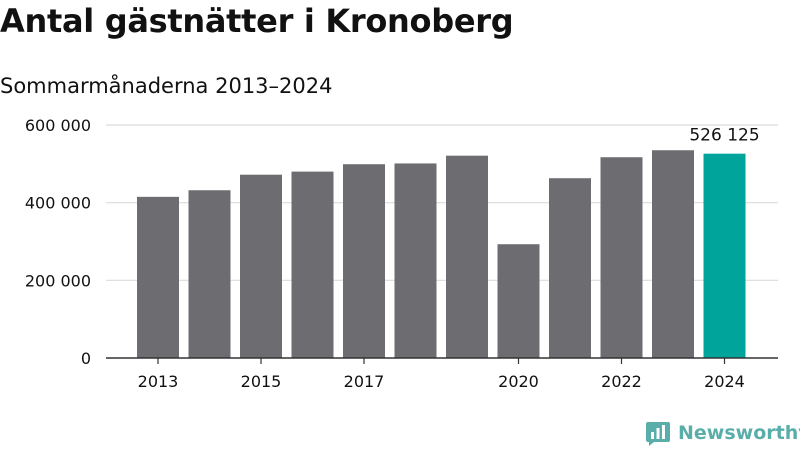  What do you see at coordinates (518, 301) in the screenshot?
I see `bar-2020` at bounding box center [518, 301].